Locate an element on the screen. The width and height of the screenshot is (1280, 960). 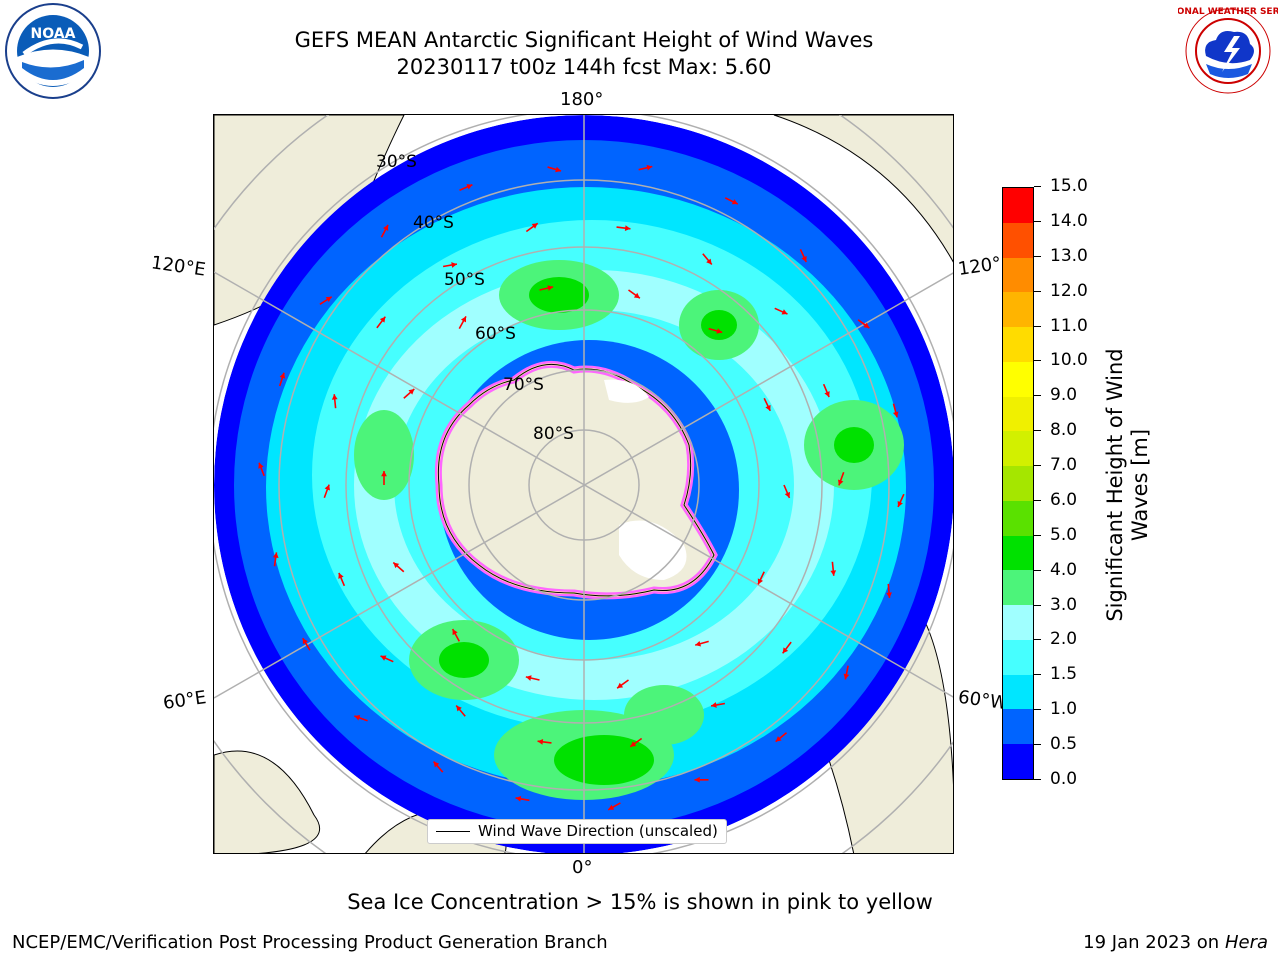
noaa-logo-text: NOAA is located at coordinates (53, 34).